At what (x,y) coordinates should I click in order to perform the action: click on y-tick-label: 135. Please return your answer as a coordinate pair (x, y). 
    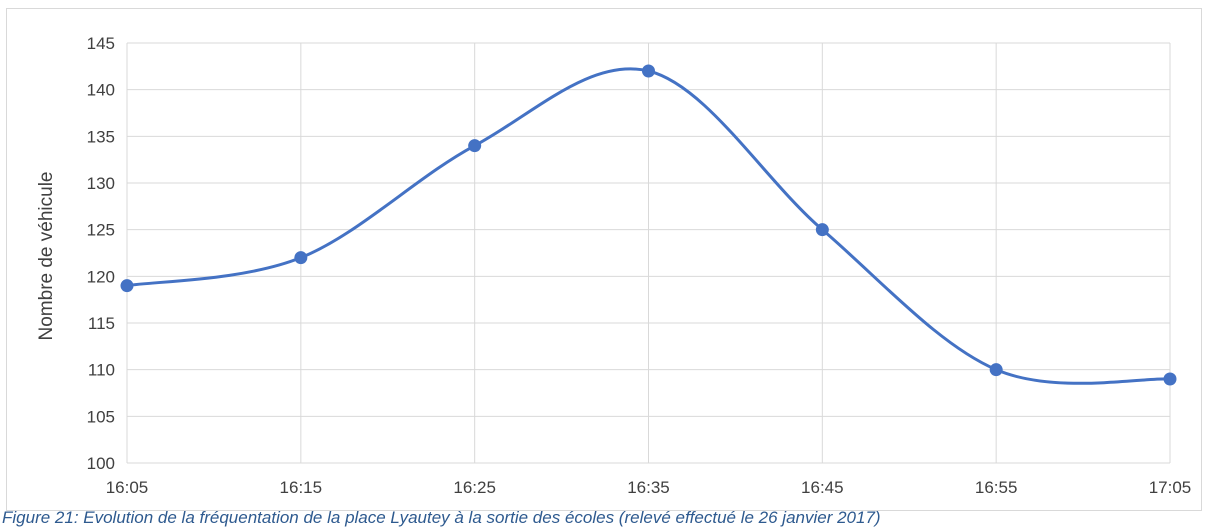
    Looking at the image, I should click on (101, 136).